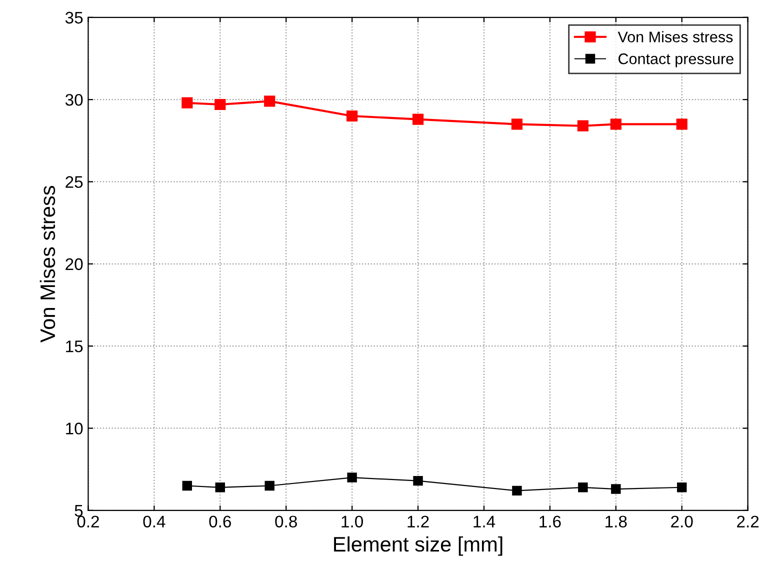 This screenshot has width=767, height=580. I want to click on x-tick-label: 1.2, so click(418, 522).